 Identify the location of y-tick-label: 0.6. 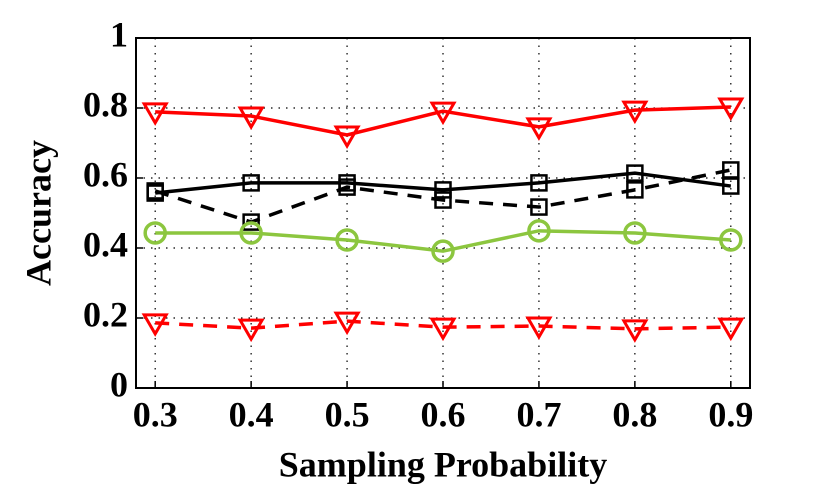
(105, 174).